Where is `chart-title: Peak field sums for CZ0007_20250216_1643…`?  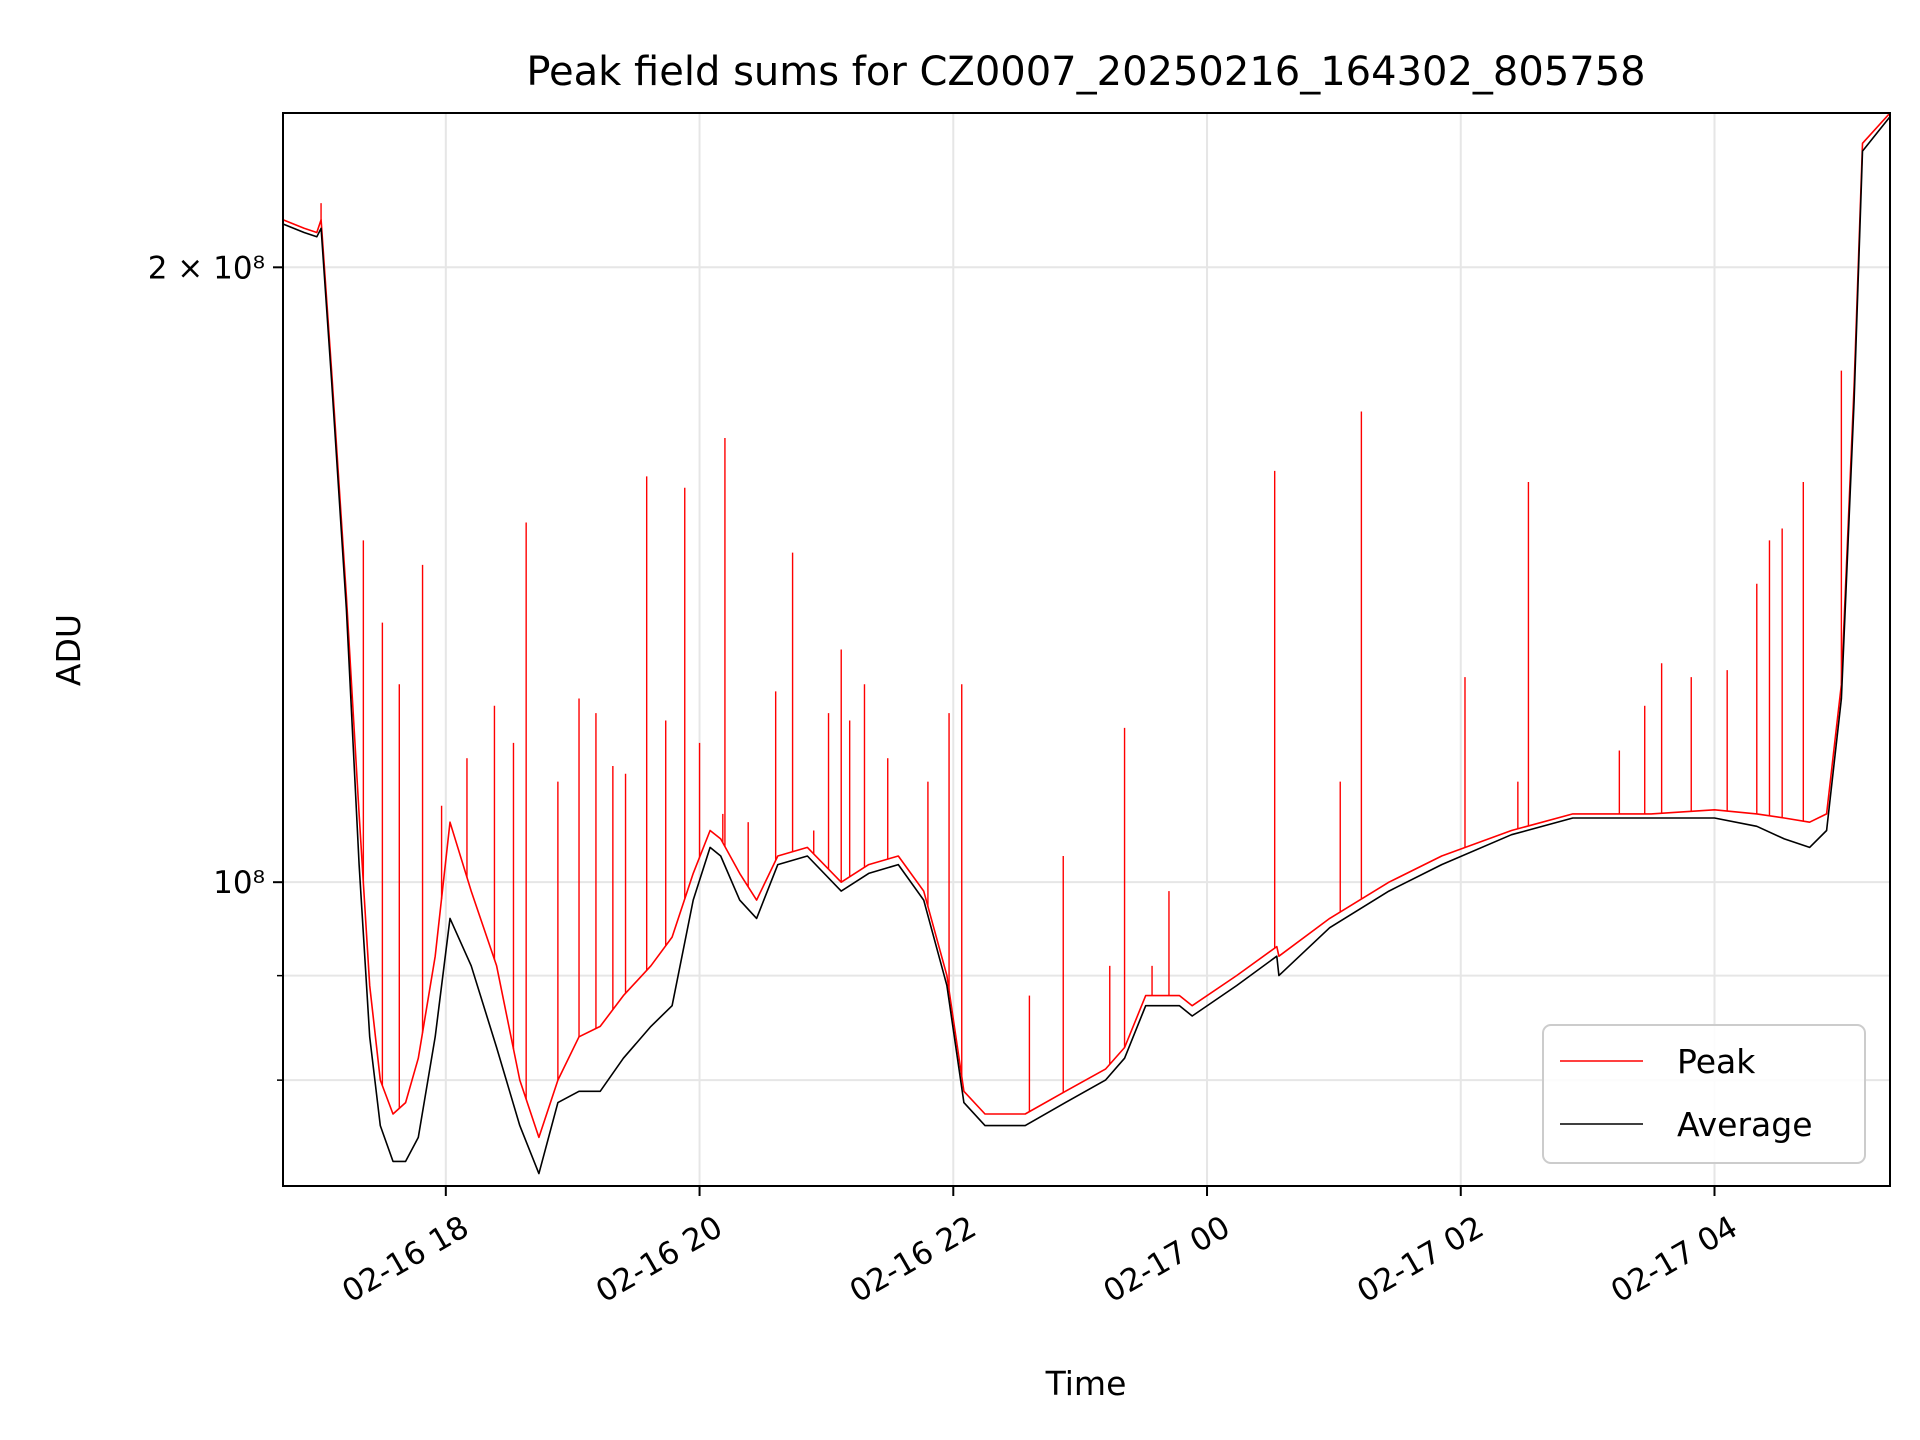
chart-title: Peak field sums for CZ0007_20250216_1643… is located at coordinates (1085, 72).